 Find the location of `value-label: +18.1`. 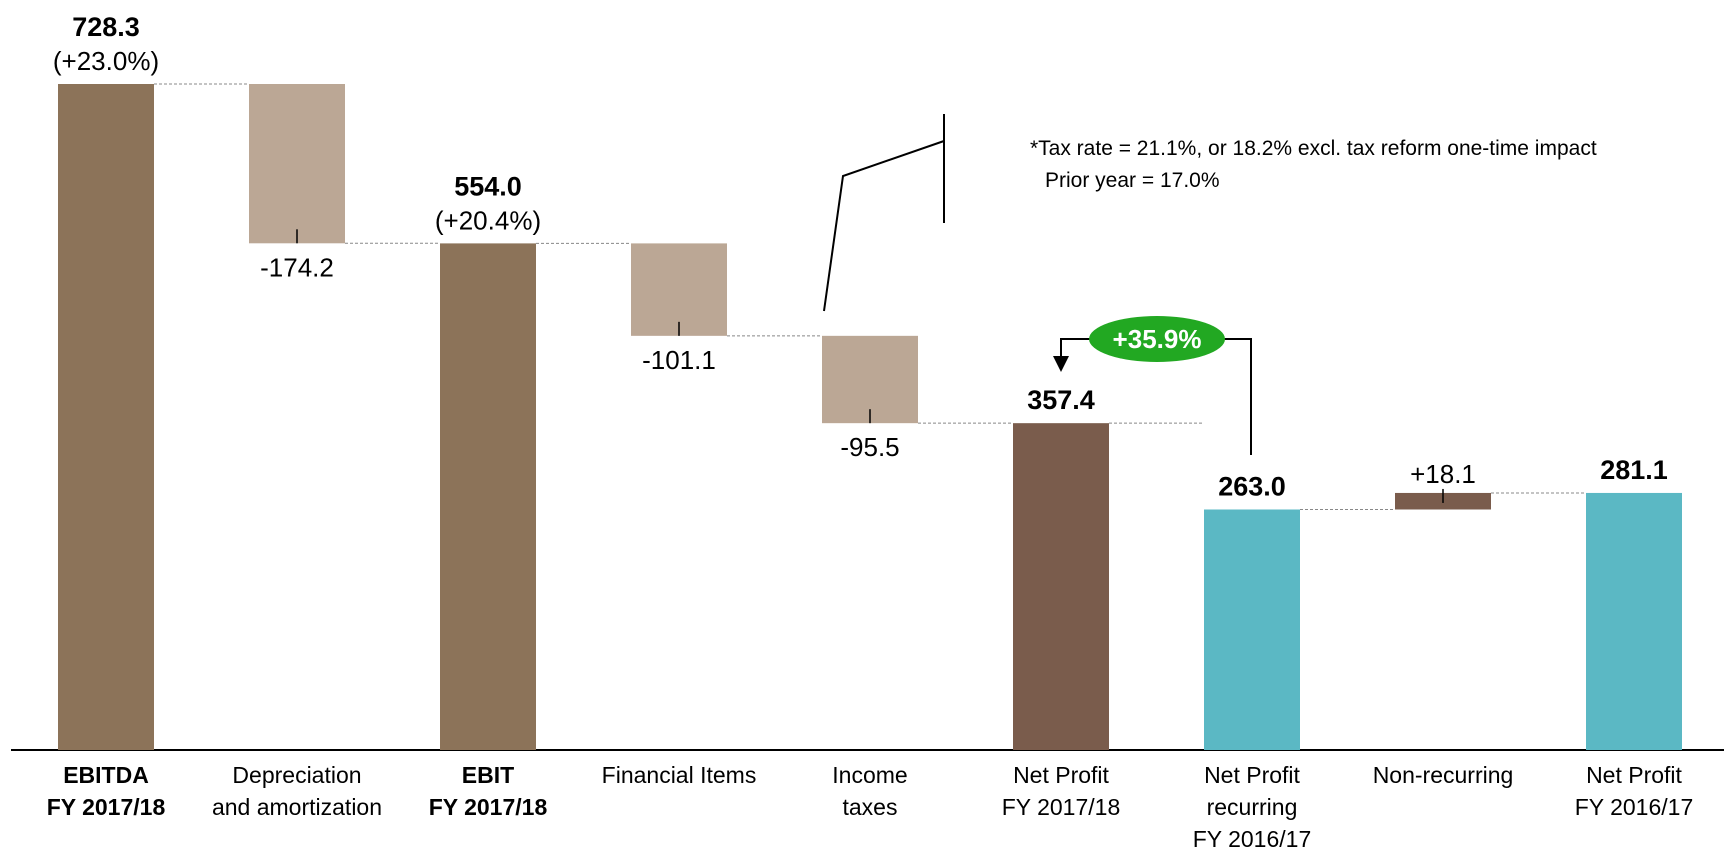

value-label: +18.1 is located at coordinates (1443, 474).